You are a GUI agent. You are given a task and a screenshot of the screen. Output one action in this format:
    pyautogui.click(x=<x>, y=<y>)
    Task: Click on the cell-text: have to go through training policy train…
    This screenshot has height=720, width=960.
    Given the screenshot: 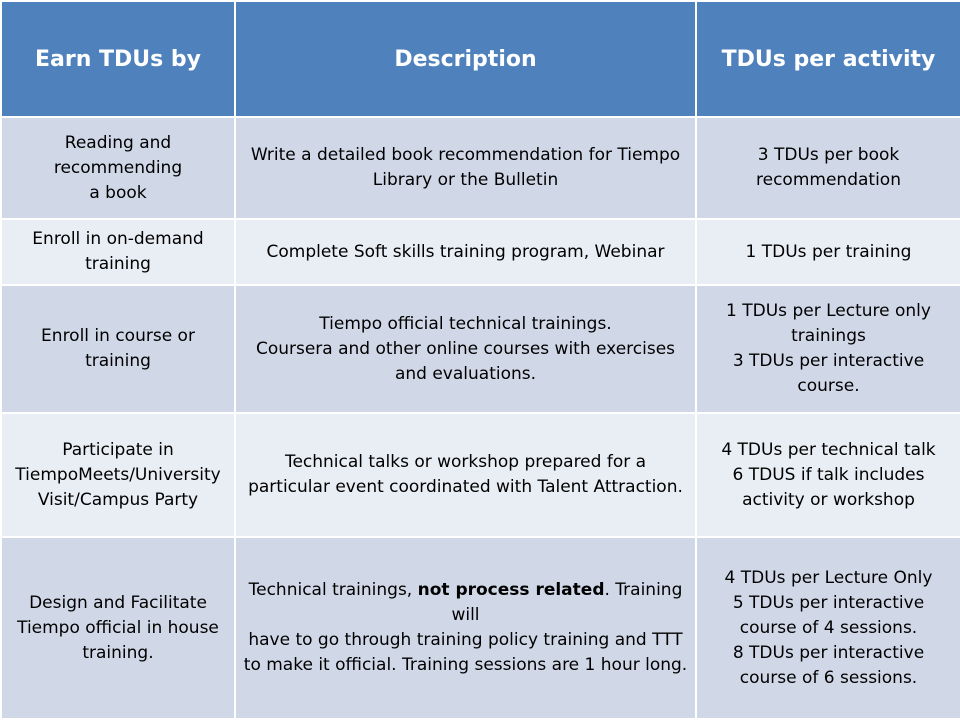 What is the action you would take?
    pyautogui.click(x=465, y=640)
    